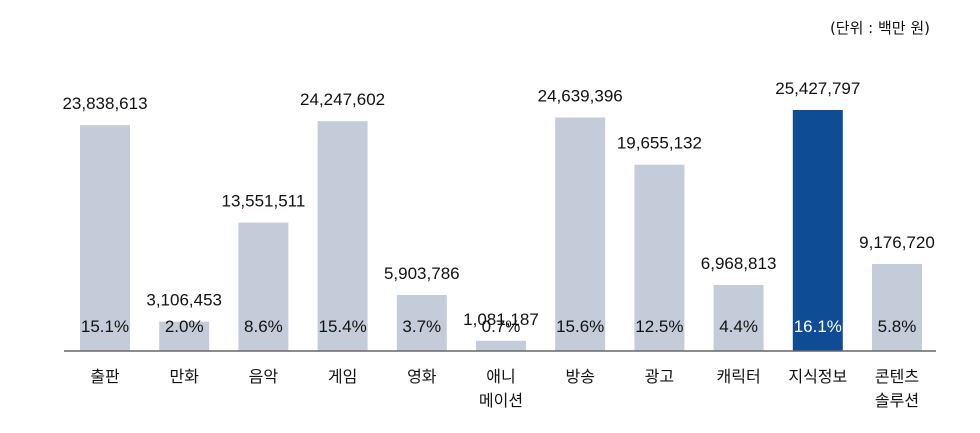  Describe the element at coordinates (500, 376) in the screenshot. I see `category-label-6-line-1: 애니` at that location.